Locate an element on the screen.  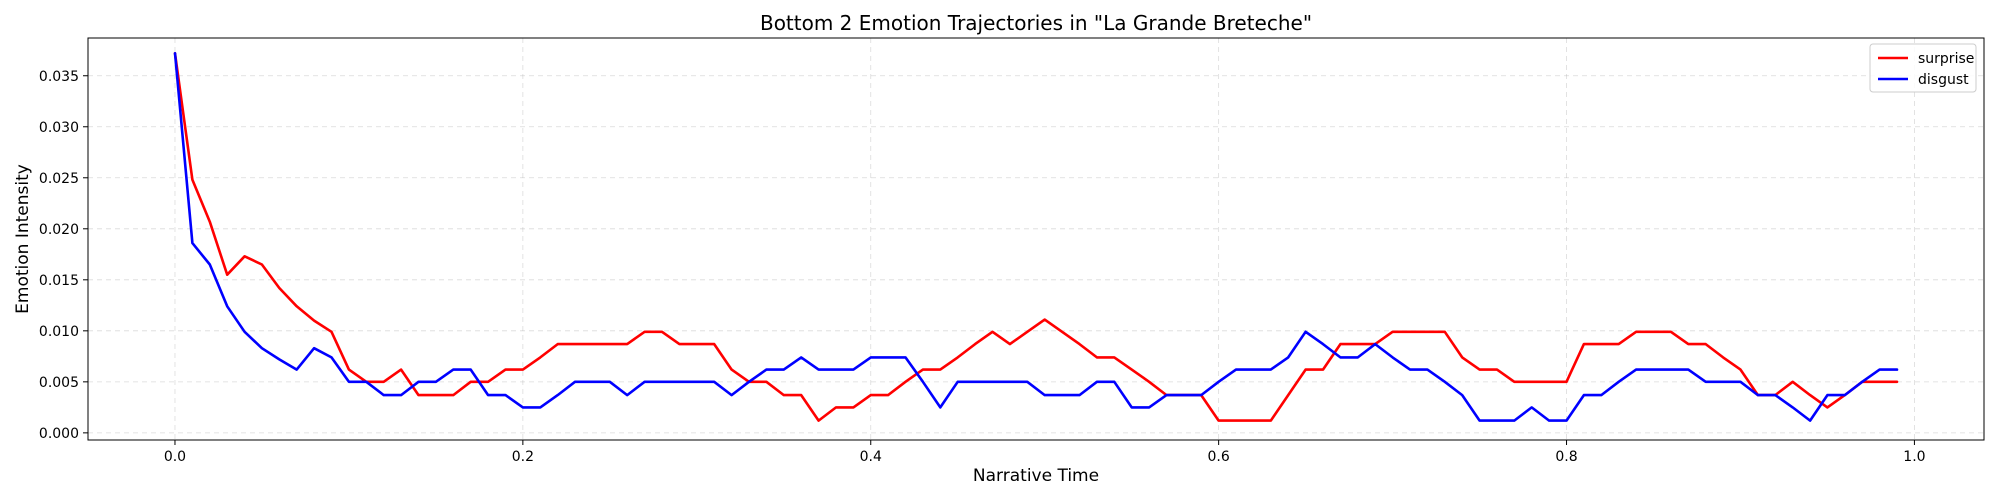
legend-label-disgust: disgust is located at coordinates (1943, 80).